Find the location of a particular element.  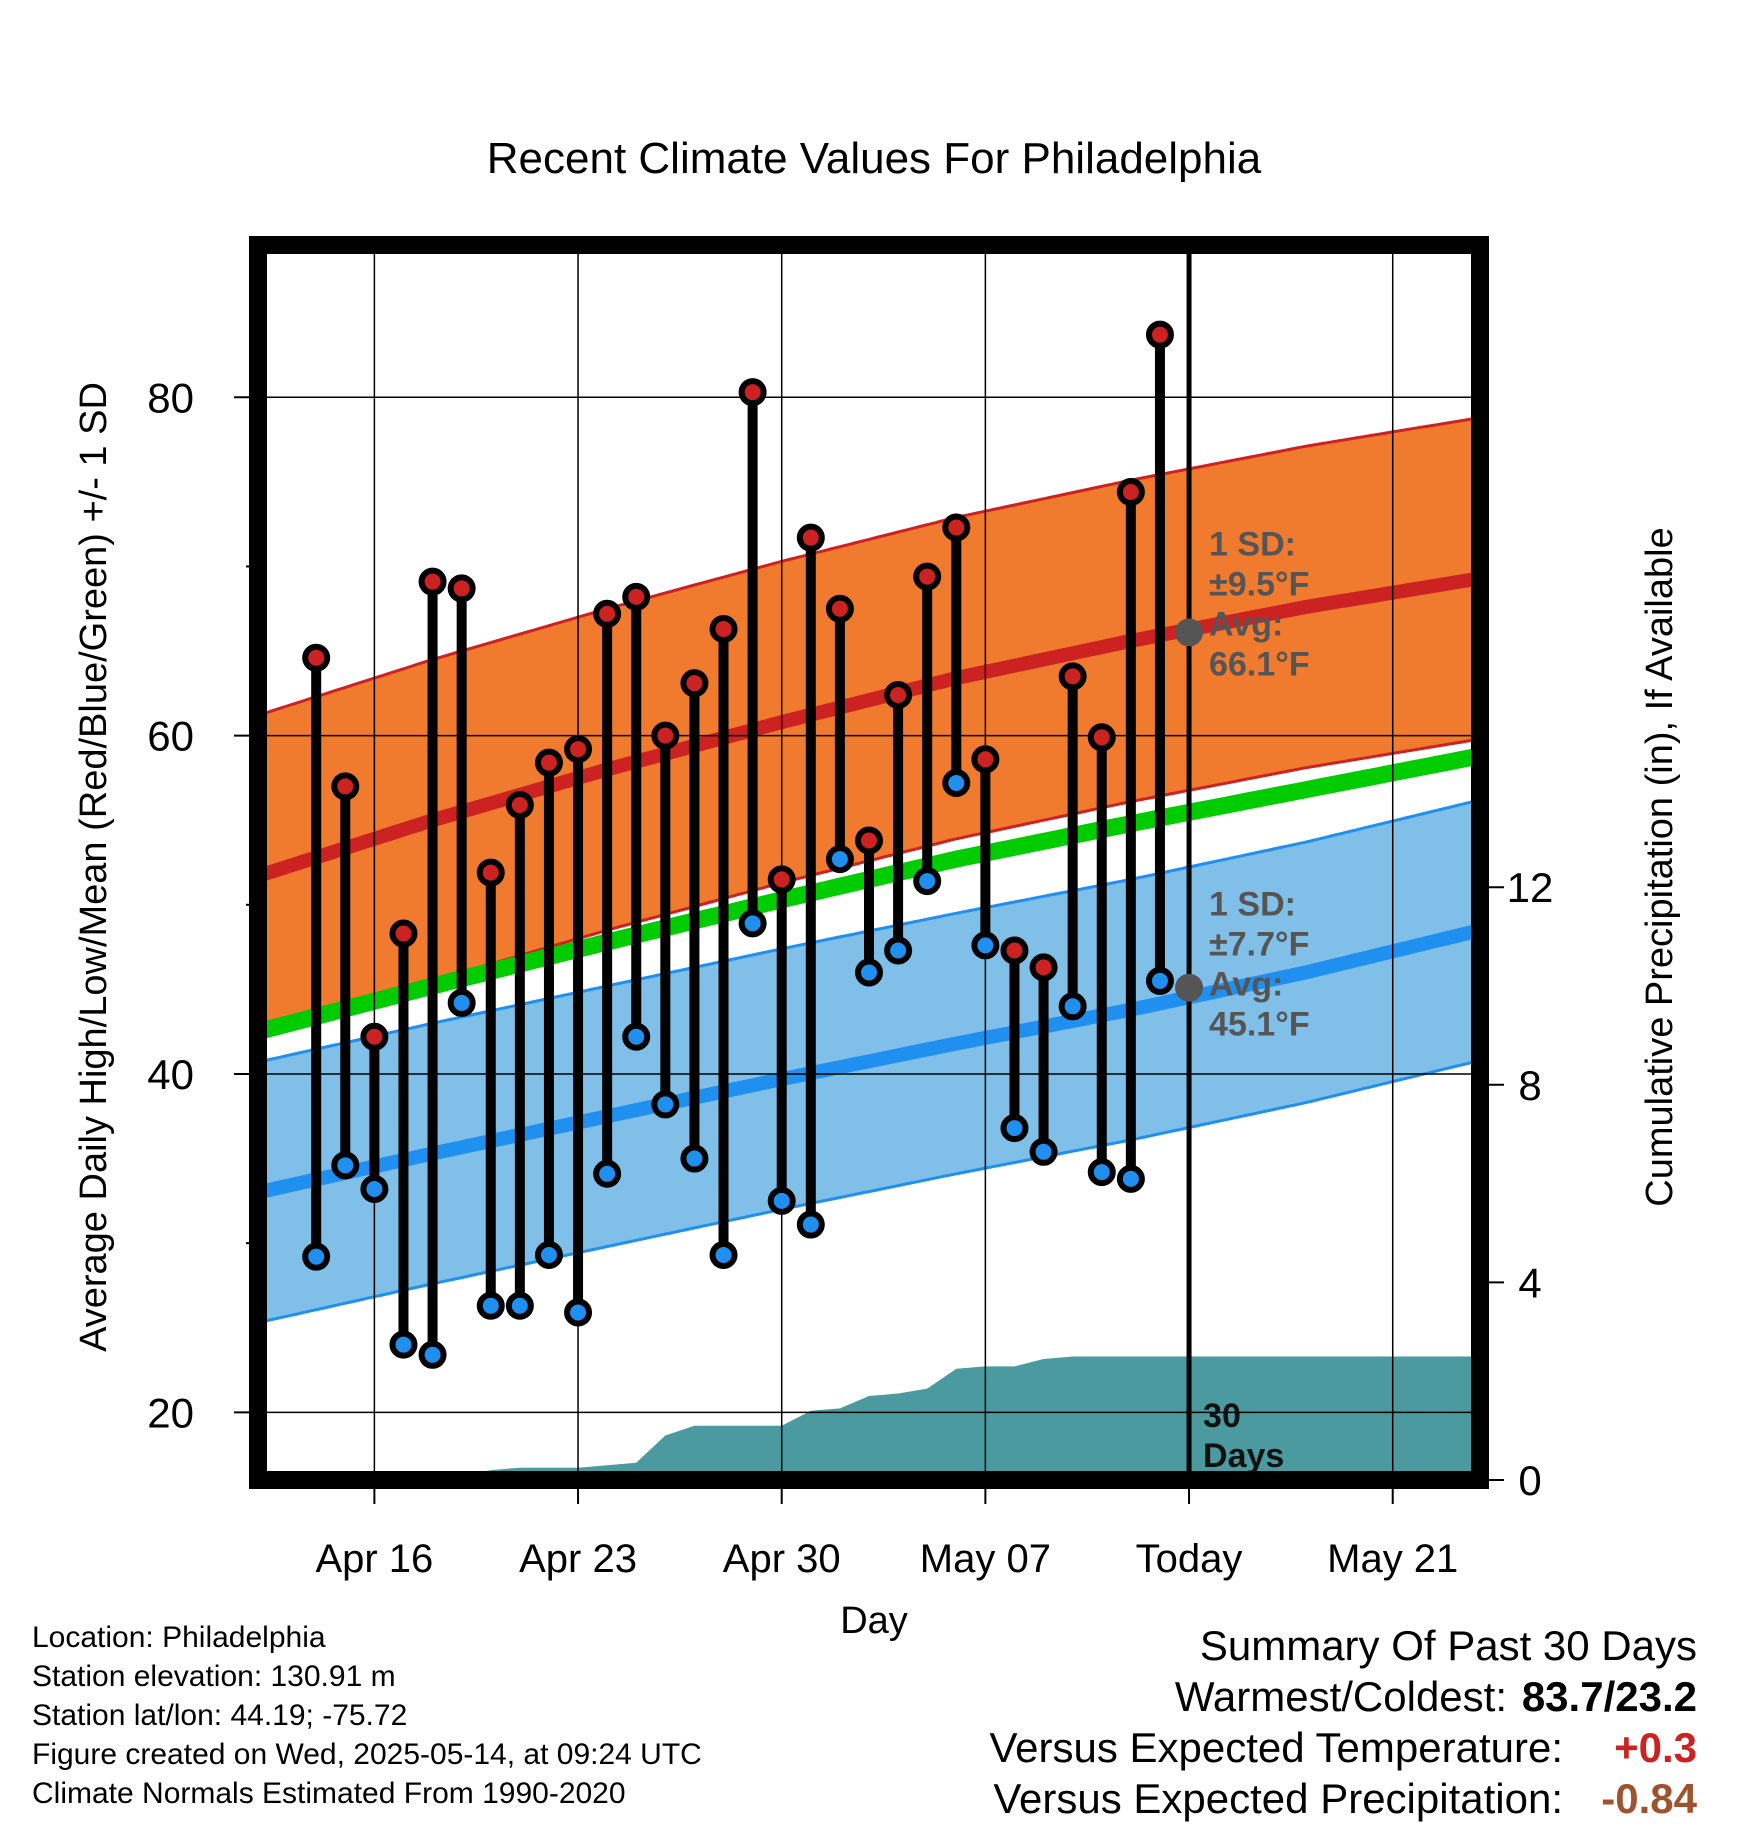

x-tick-label: Apr 30 is located at coordinates (782, 1559).